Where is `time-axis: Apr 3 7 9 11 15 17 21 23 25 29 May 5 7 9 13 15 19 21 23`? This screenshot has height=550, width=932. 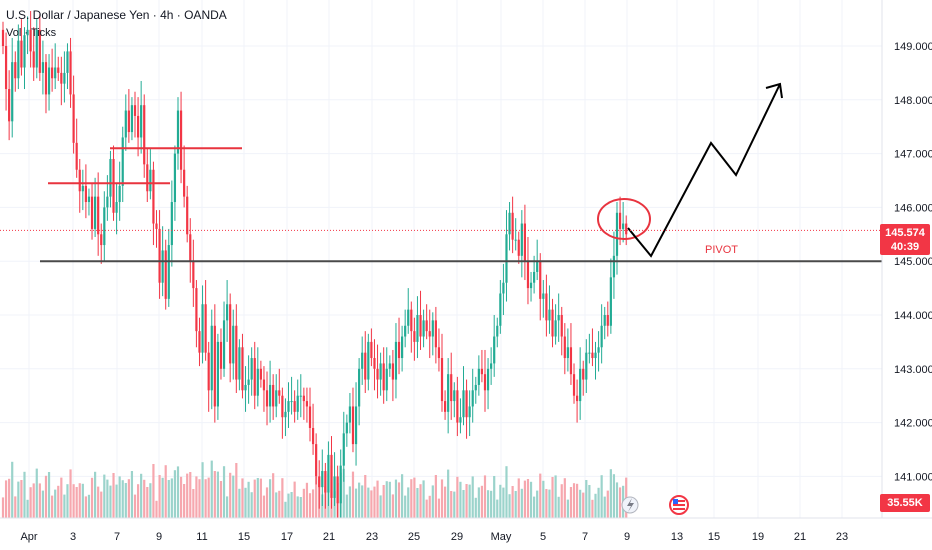 time-axis: Apr 3 7 9 11 15 17 21 23 25 29 May 5 7 9 13 15 19 21 23 is located at coordinates (434, 537).